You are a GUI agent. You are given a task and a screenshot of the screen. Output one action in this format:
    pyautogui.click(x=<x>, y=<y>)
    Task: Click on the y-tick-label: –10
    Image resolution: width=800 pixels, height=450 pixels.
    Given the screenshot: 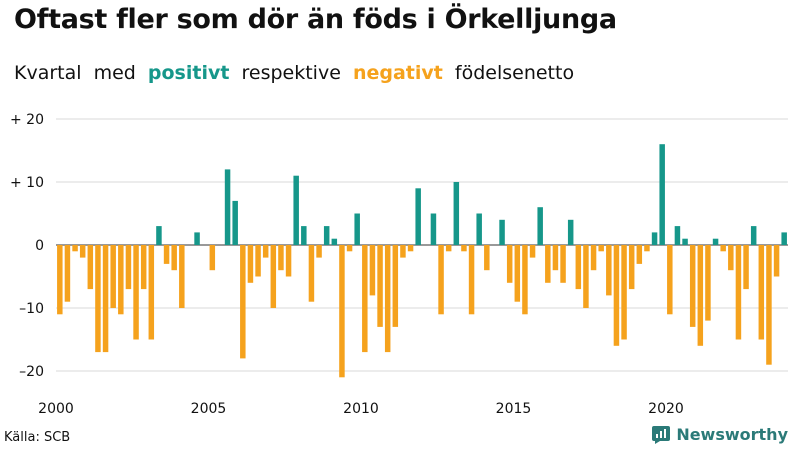 What is the action you would take?
    pyautogui.click(x=31, y=309)
    